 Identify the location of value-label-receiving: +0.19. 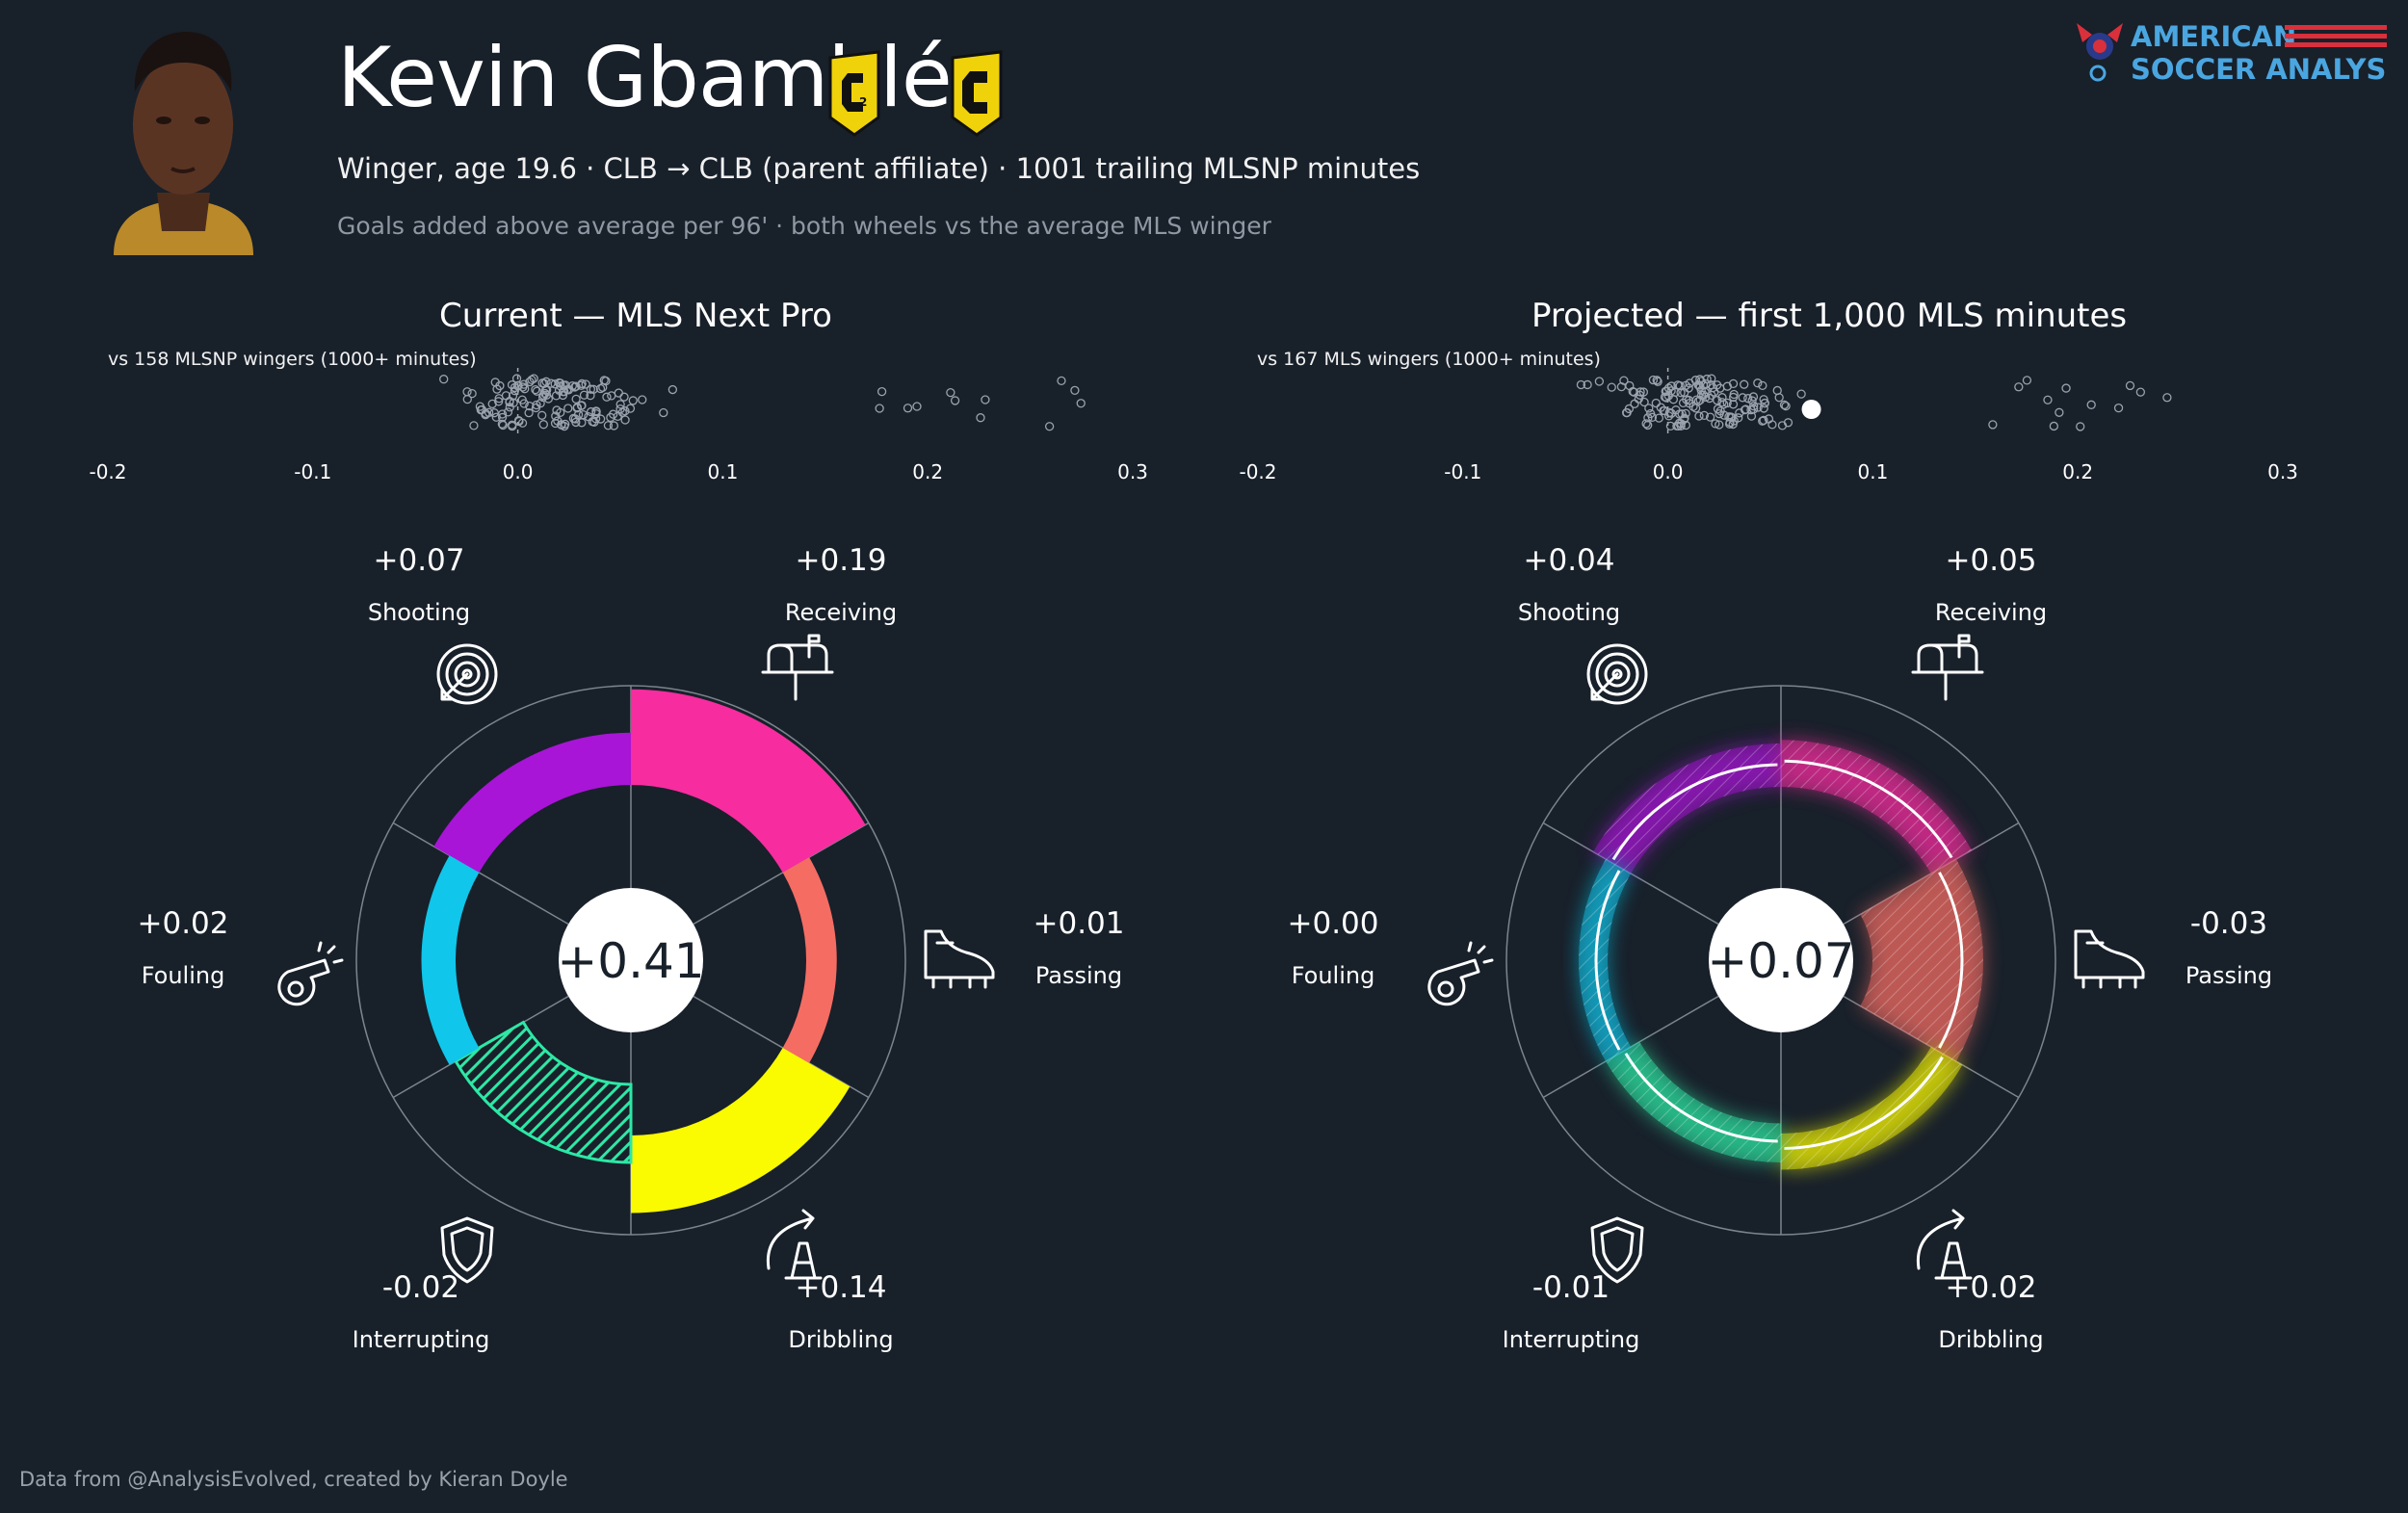
(841, 560).